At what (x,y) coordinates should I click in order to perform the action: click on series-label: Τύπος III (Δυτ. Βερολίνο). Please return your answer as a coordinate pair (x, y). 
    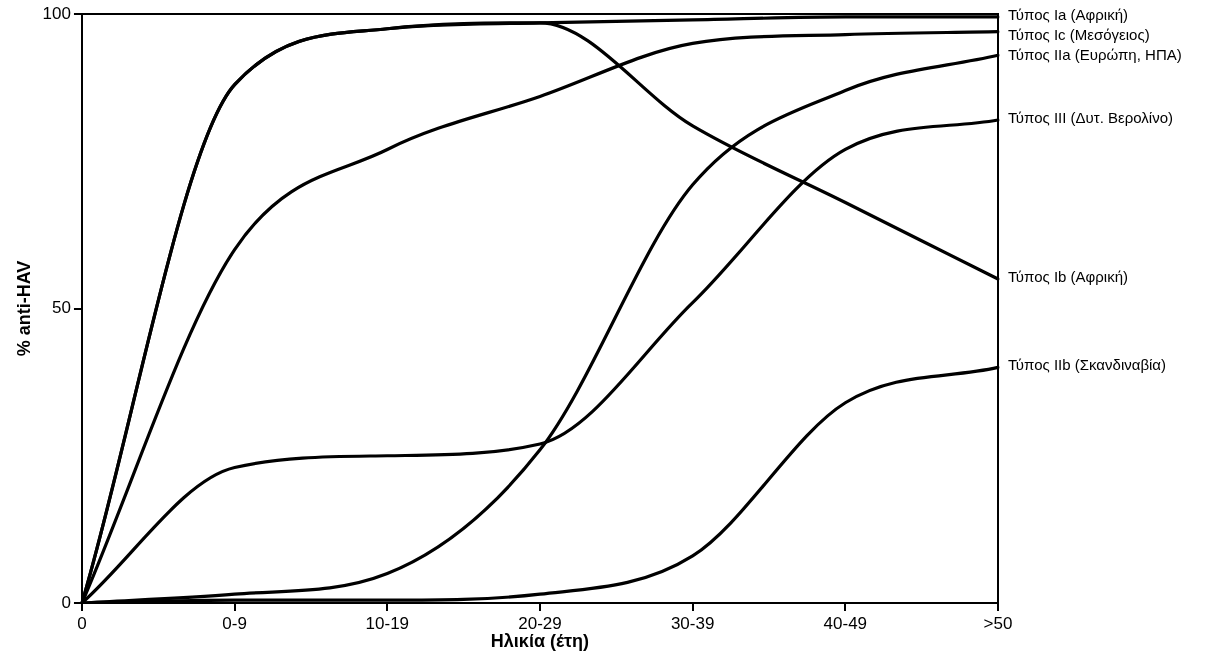
    Looking at the image, I should click on (1091, 117).